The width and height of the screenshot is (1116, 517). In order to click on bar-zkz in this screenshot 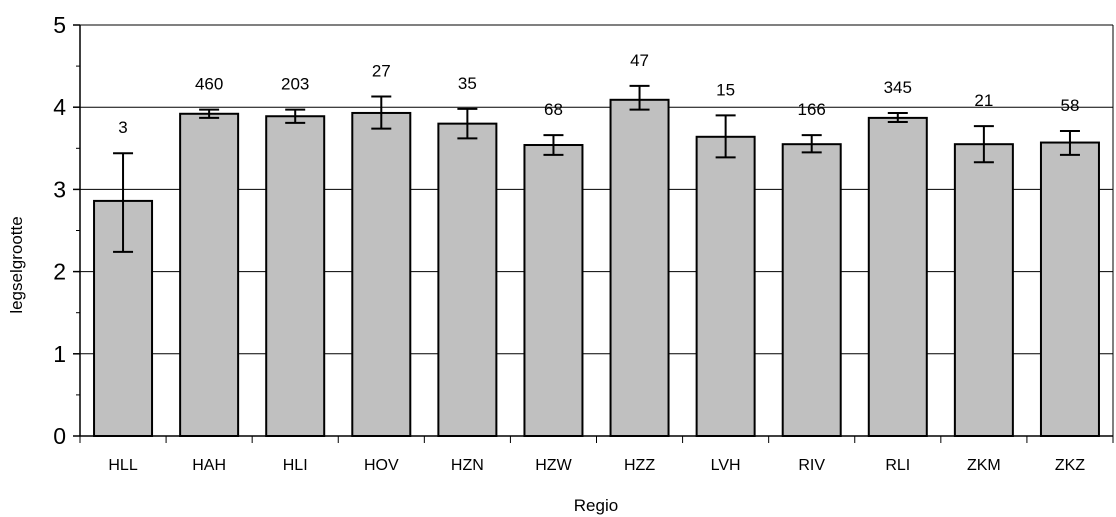, I will do `click(1069, 289)`.